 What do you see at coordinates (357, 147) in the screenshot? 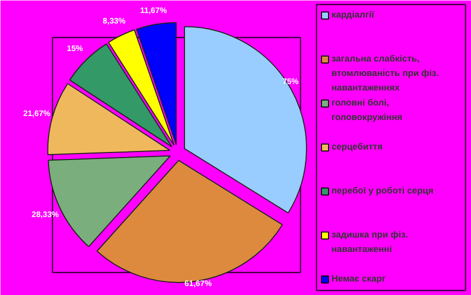
I see `legend-label: серцебиття` at bounding box center [357, 147].